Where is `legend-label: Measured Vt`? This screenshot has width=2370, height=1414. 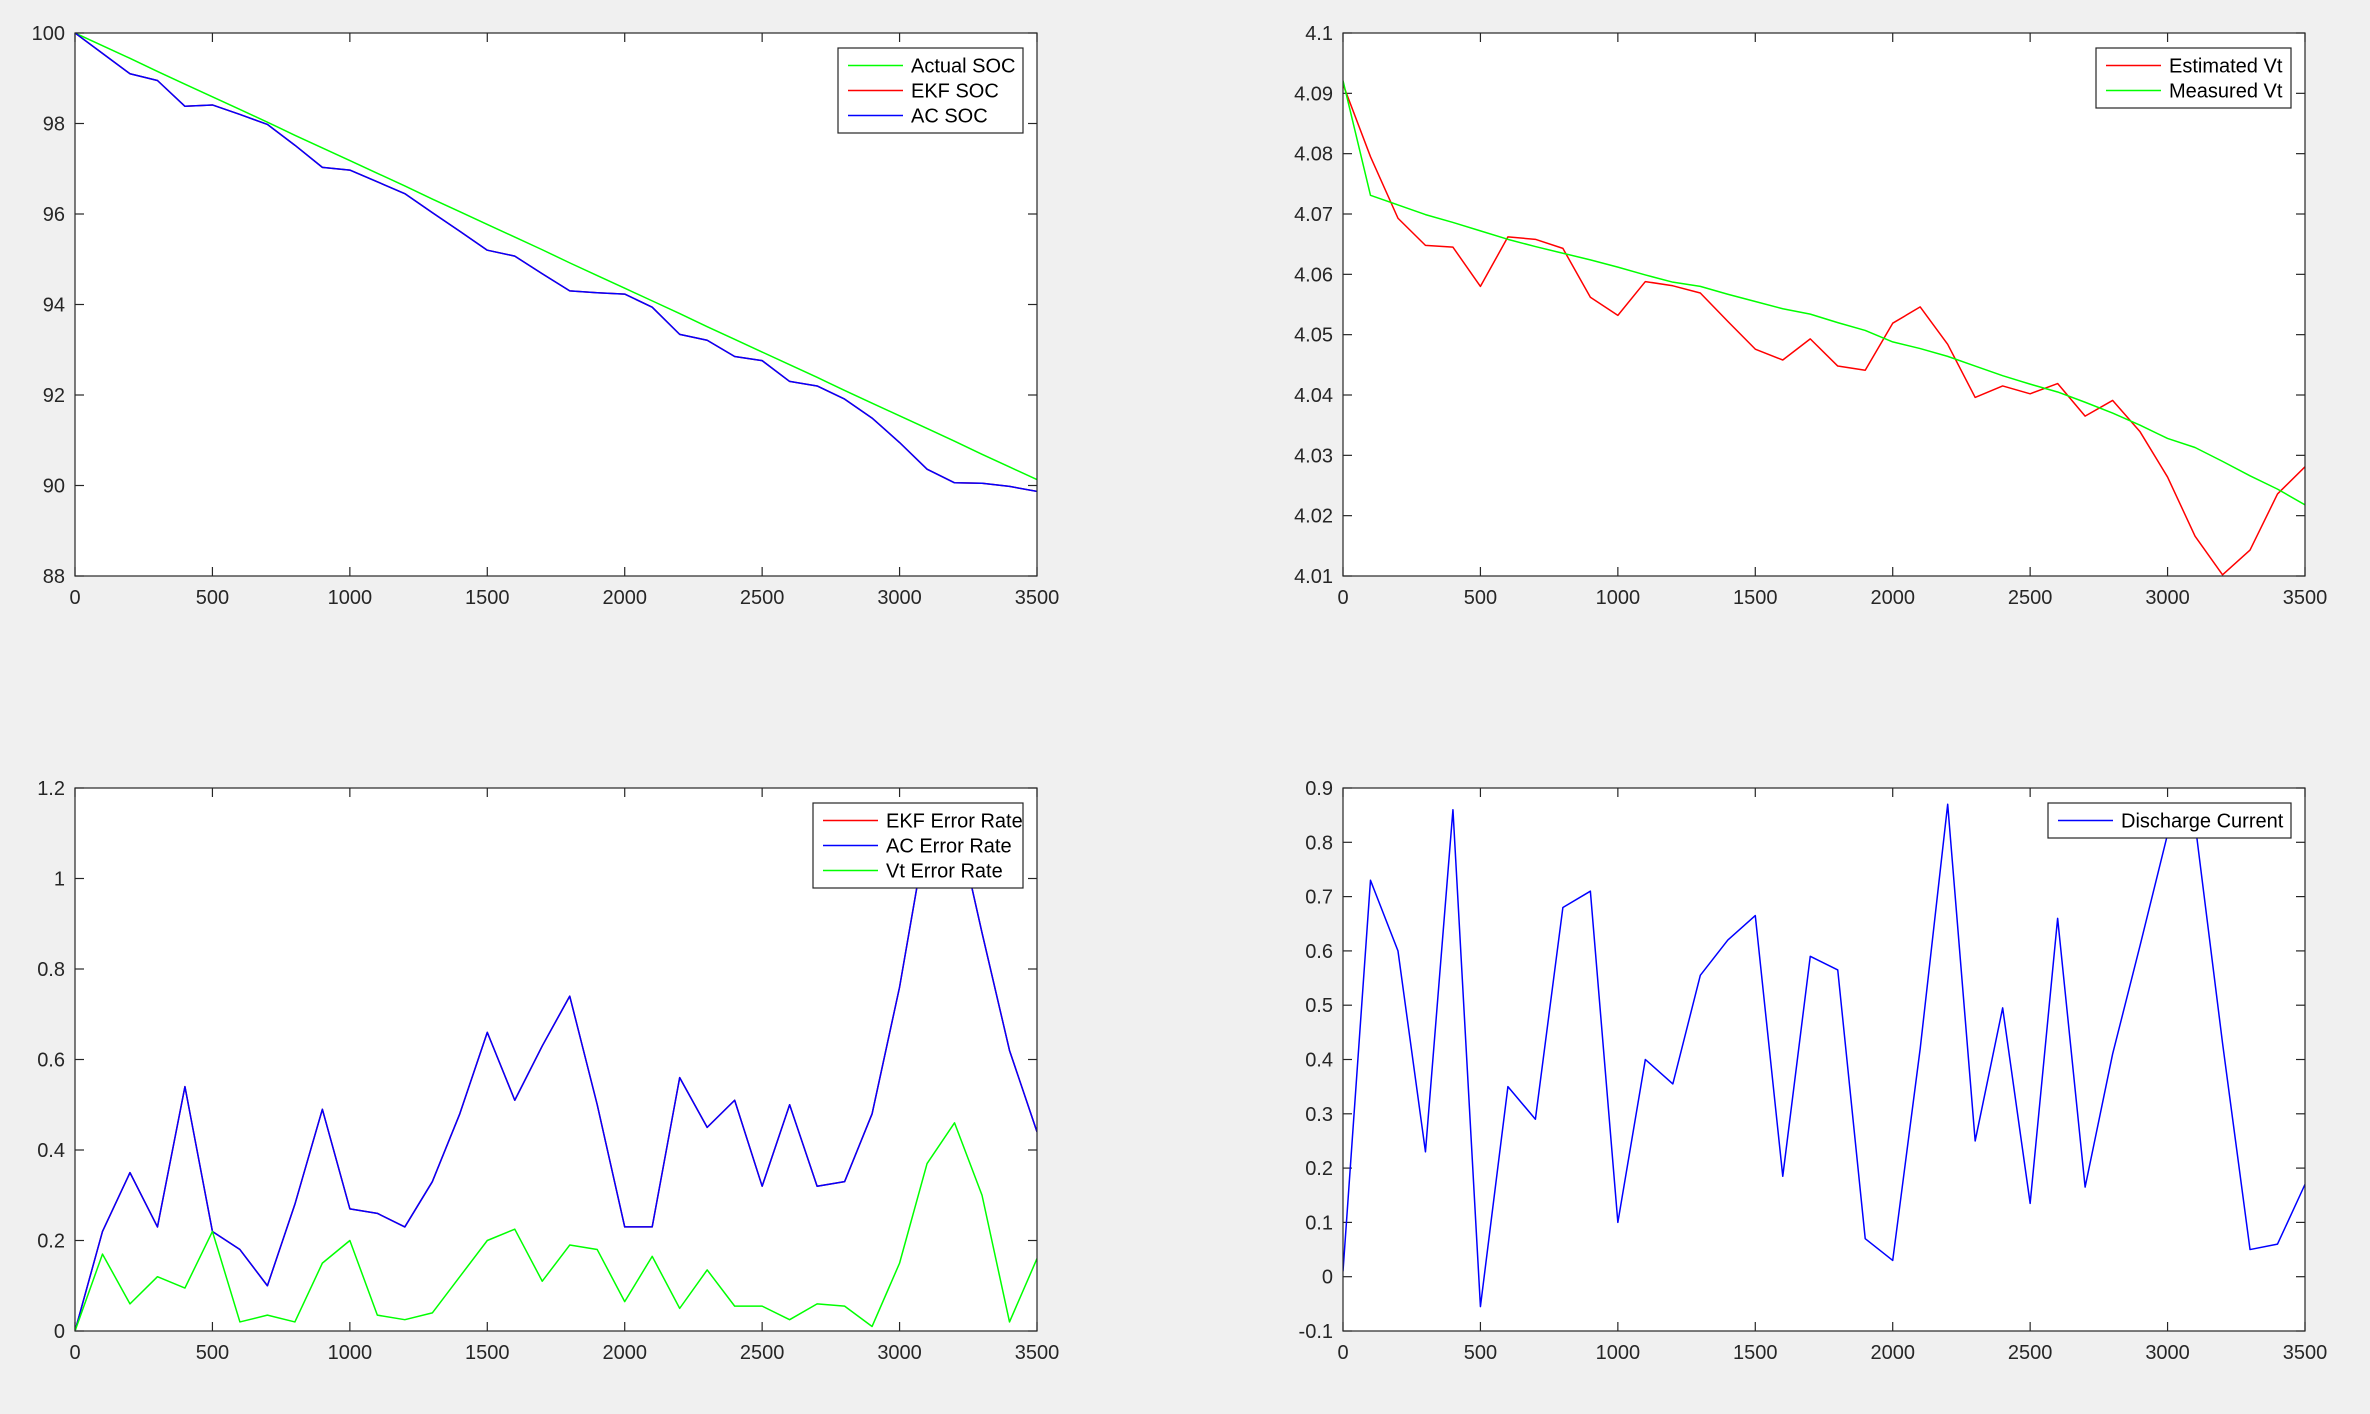 legend-label: Measured Vt is located at coordinates (2226, 92).